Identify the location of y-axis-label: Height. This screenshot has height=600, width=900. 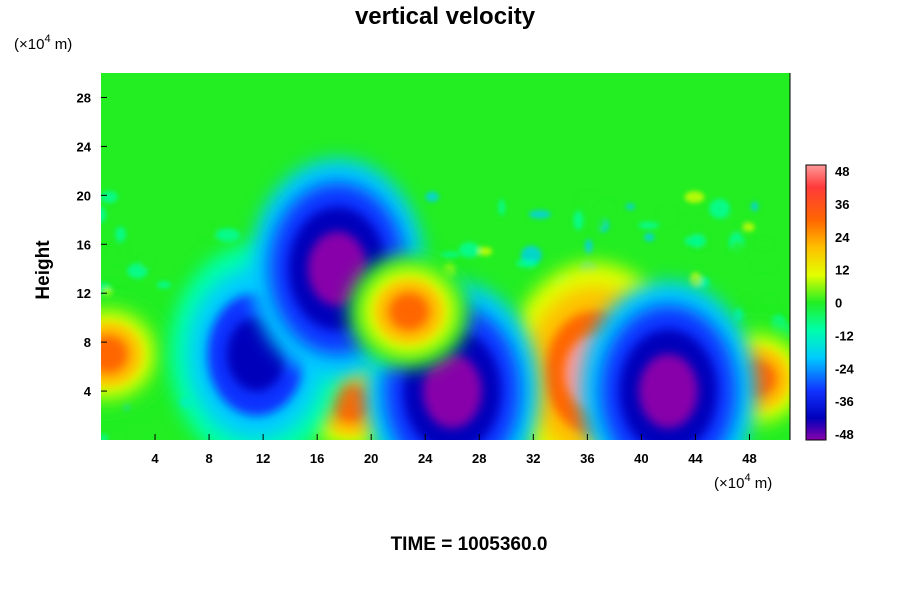
(43, 270).